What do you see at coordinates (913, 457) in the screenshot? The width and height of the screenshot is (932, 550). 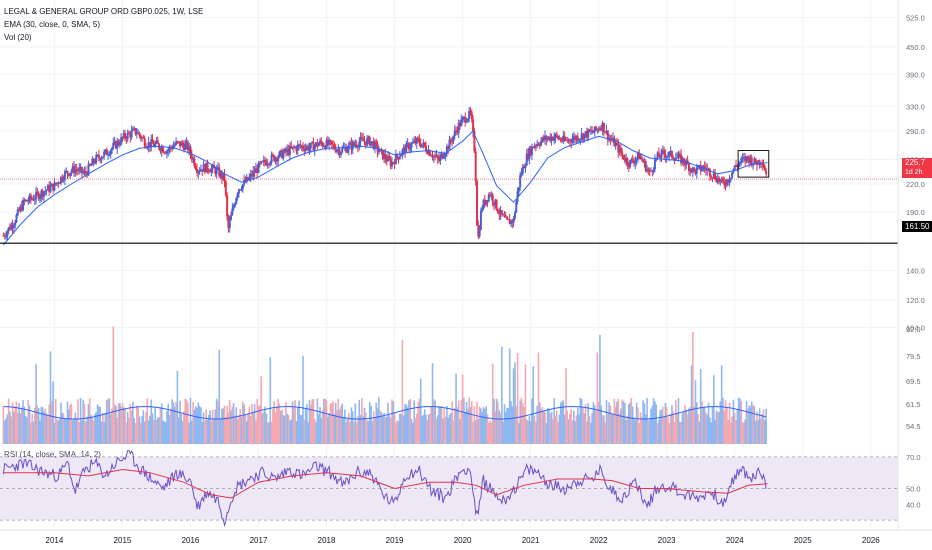 I see `rsi-tick-label: 70.0` at bounding box center [913, 457].